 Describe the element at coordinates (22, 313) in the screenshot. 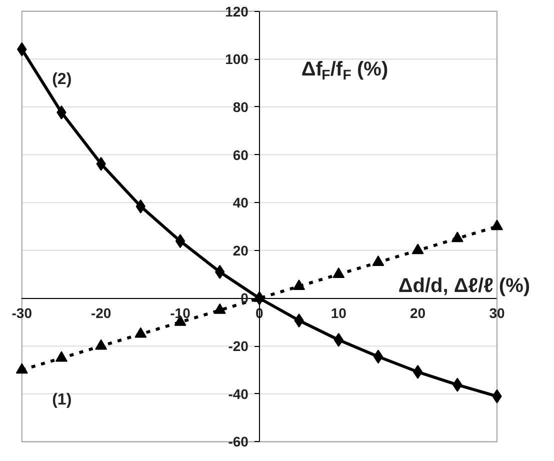

I see `x-tick-label: -30` at that location.